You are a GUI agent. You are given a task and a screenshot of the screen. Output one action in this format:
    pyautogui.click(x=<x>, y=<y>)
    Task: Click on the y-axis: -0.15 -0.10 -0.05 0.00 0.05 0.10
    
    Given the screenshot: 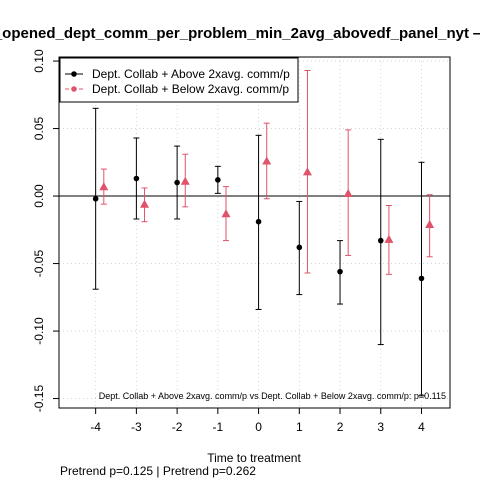 What is the action you would take?
    pyautogui.click(x=45, y=230)
    